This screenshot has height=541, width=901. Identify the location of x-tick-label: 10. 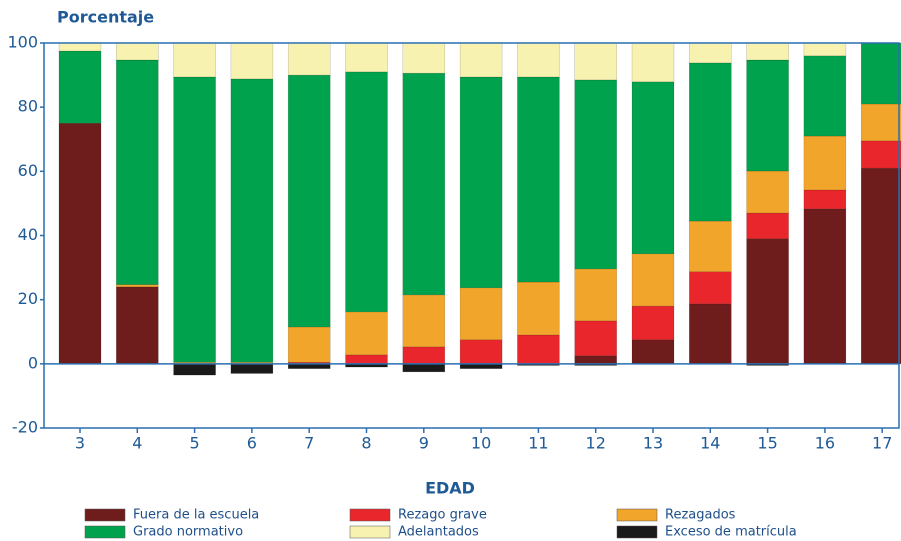
(481, 443).